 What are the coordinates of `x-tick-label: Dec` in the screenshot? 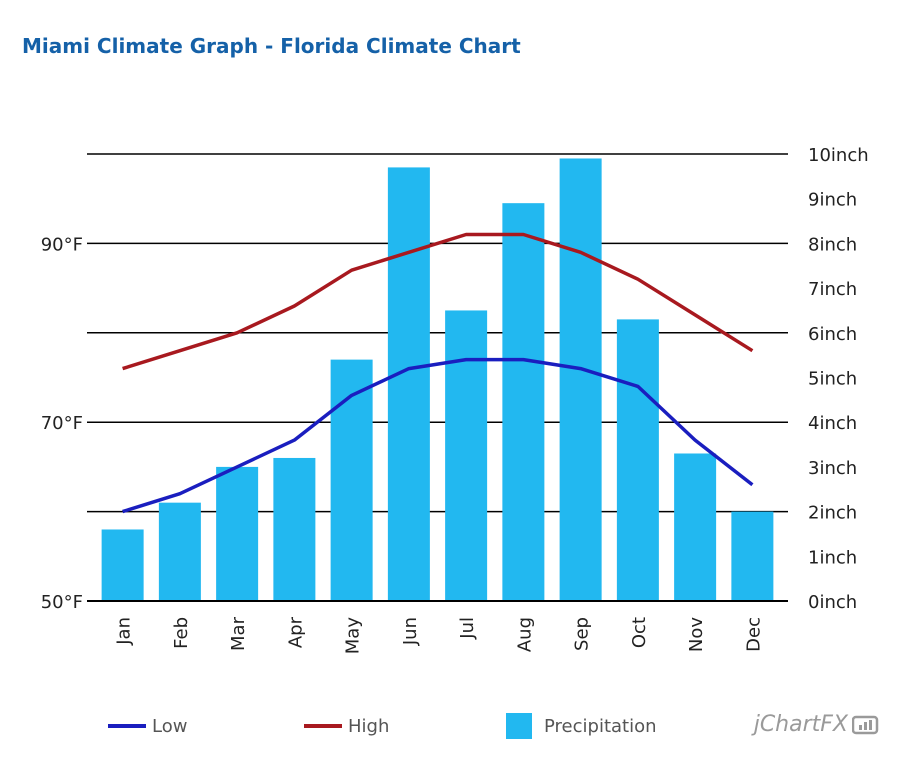 It's located at (753, 634).